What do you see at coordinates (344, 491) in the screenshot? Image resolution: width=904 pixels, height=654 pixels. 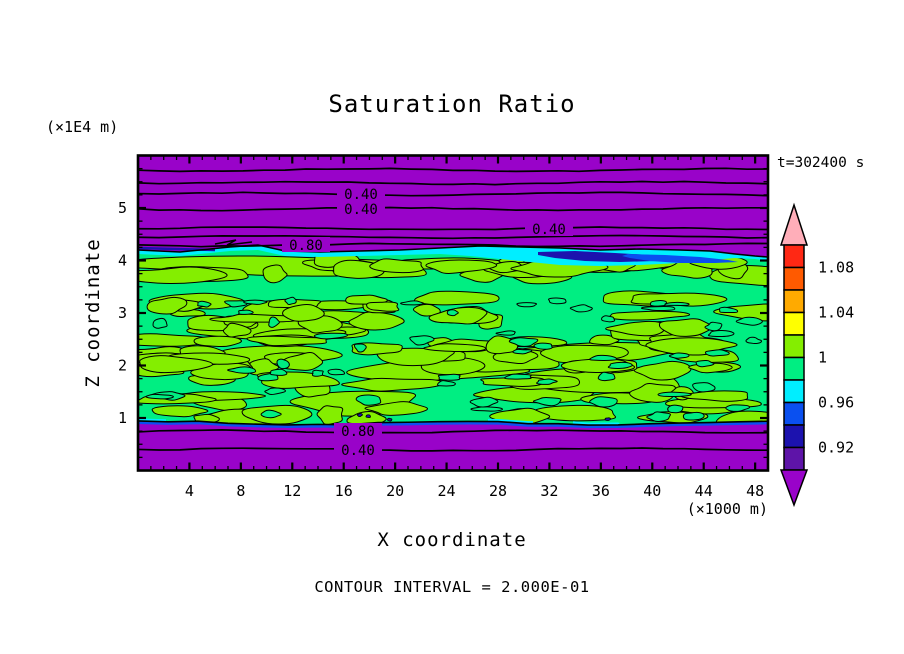 I see `x-tick-label: 16` at bounding box center [344, 491].